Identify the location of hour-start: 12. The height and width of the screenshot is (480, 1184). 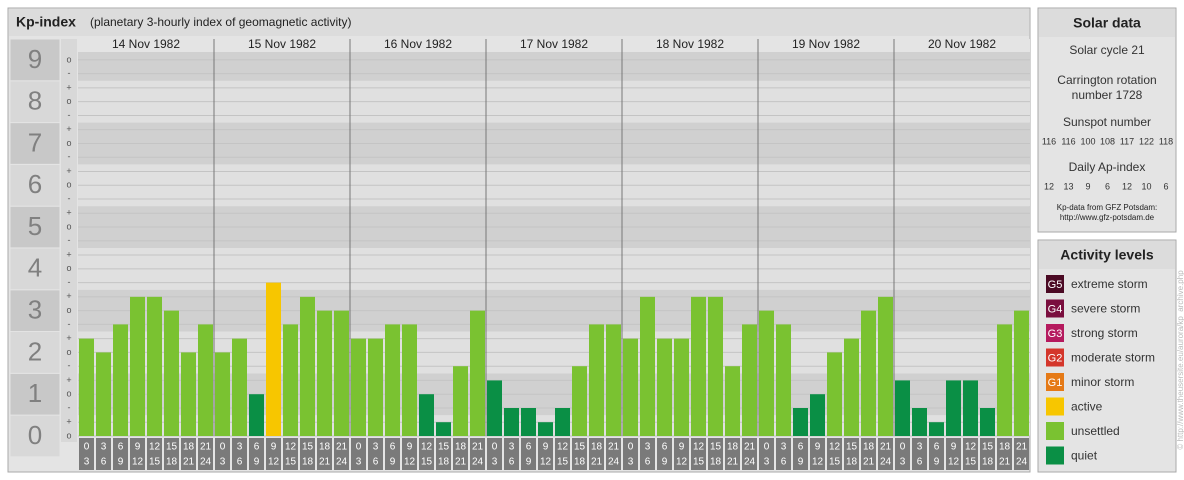
(155, 447).